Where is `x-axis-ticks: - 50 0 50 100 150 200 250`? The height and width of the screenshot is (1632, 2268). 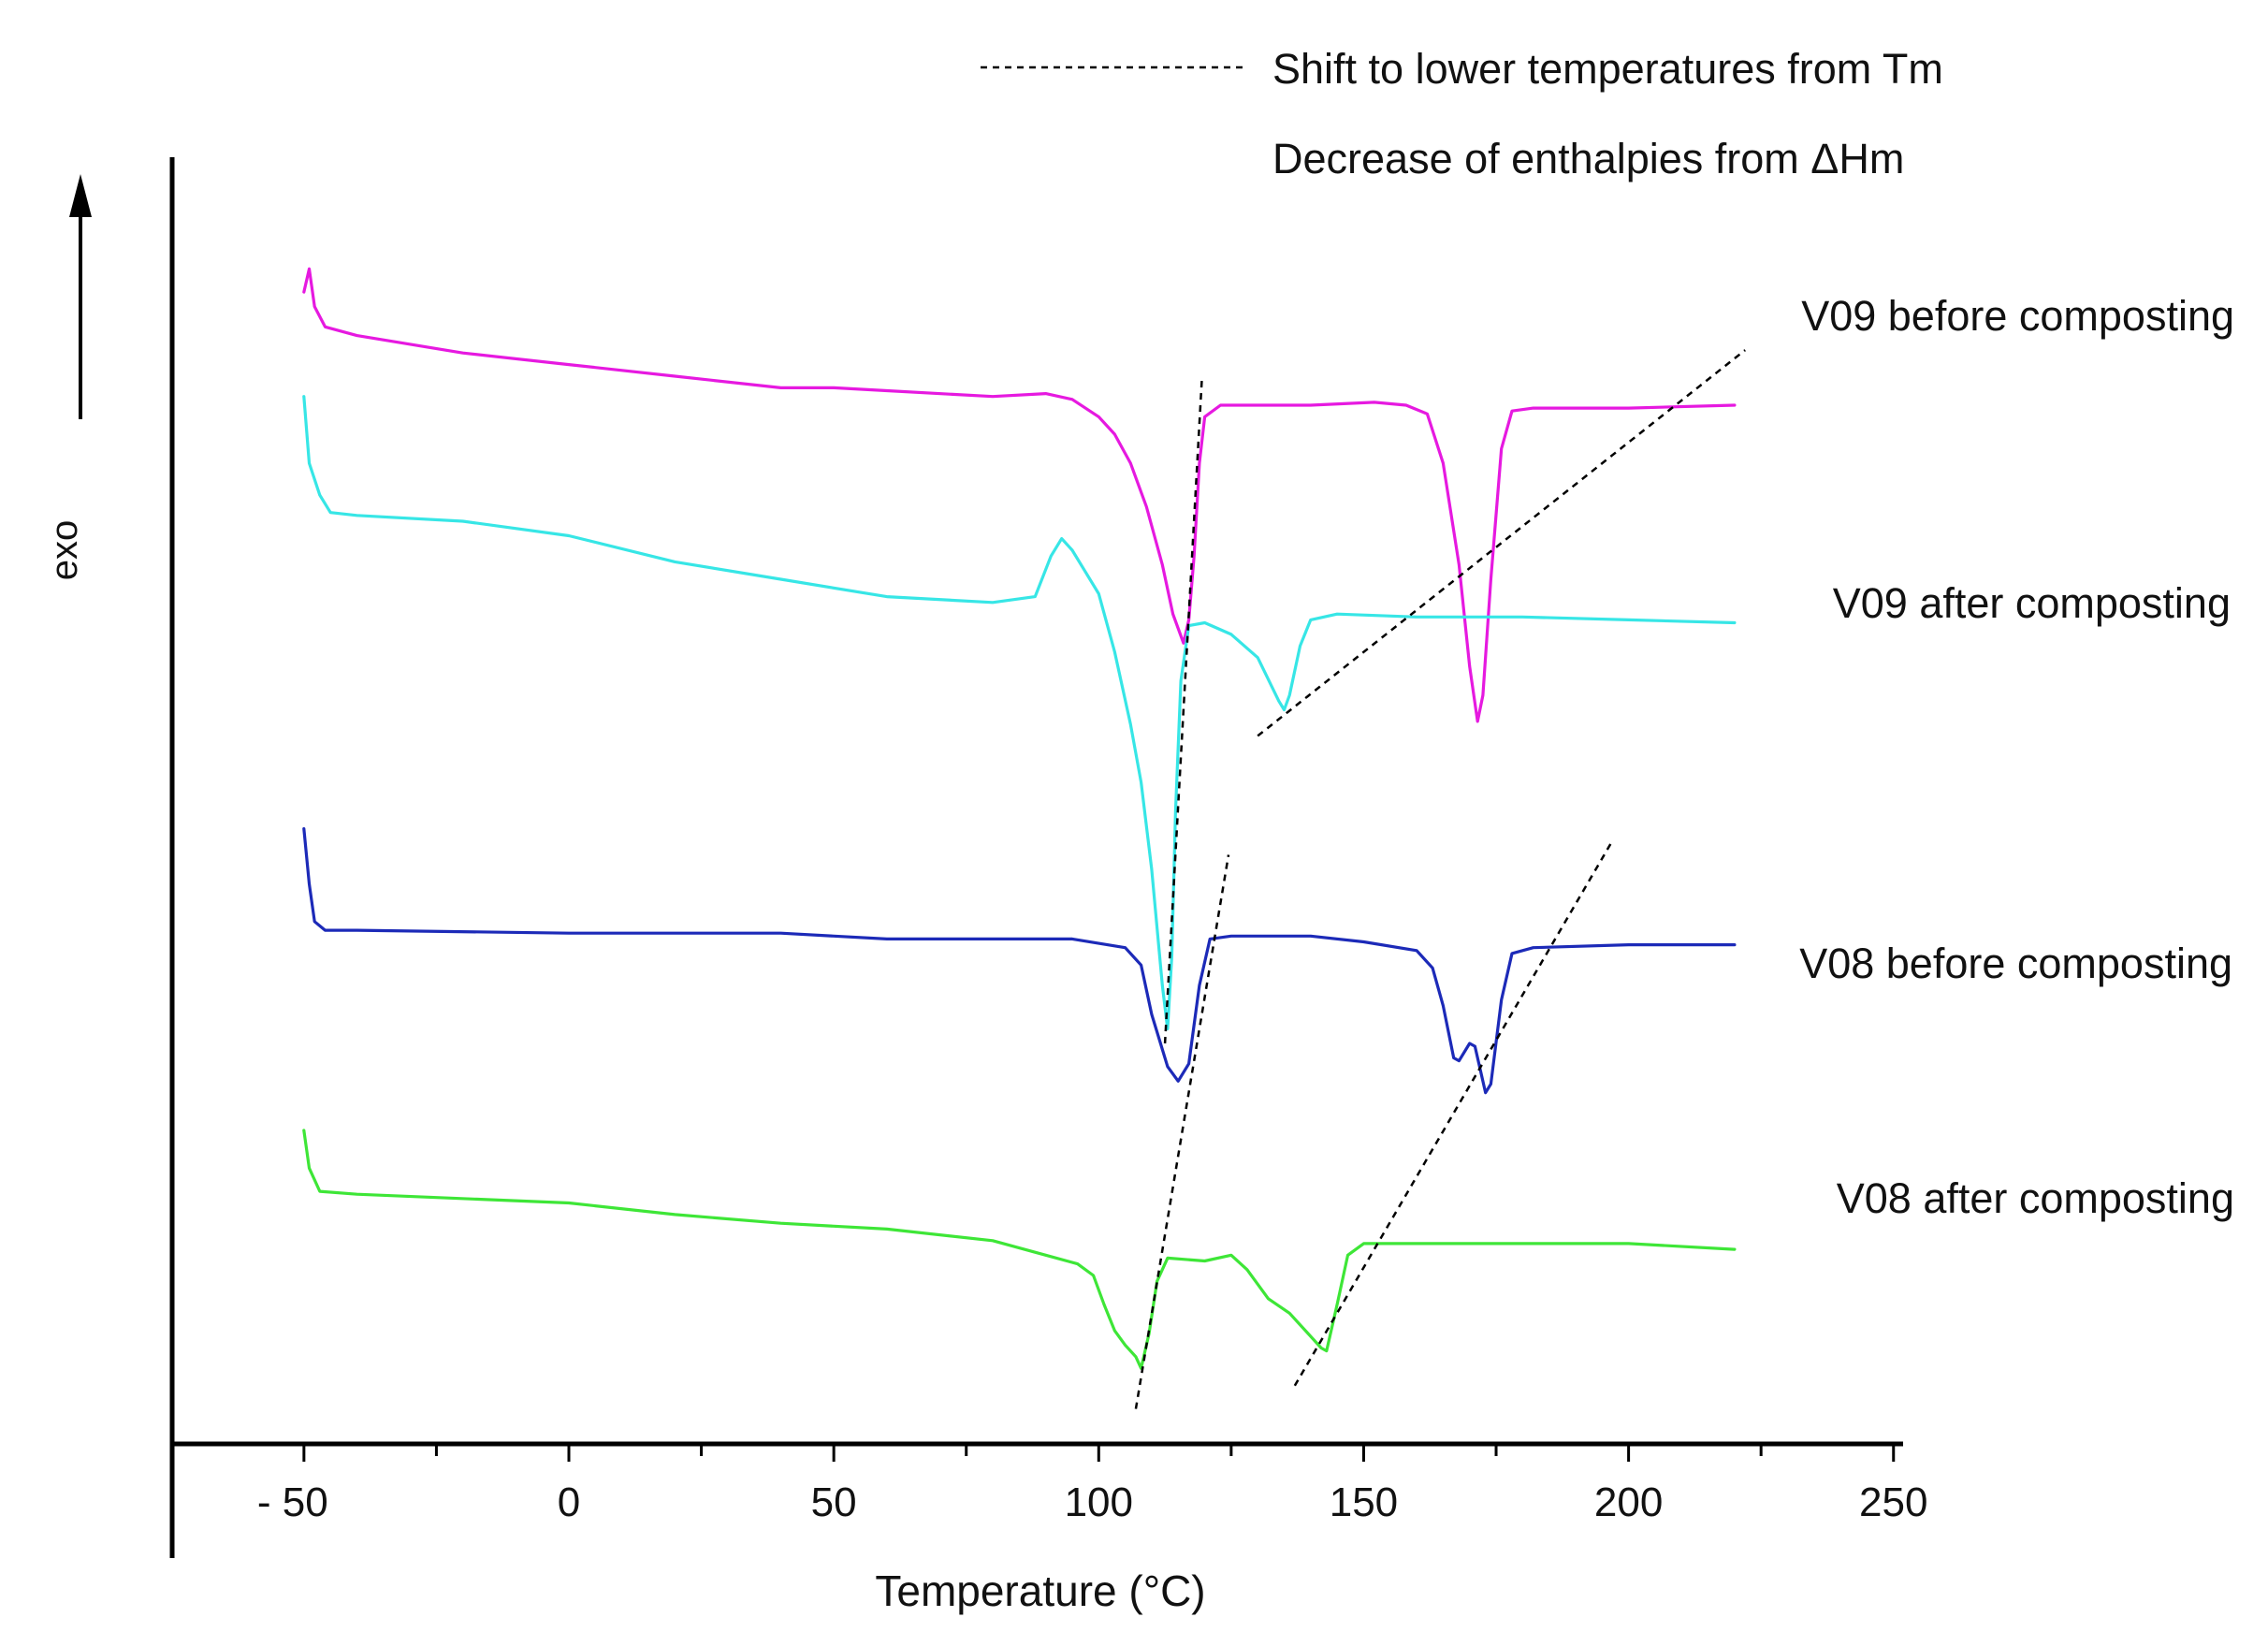
x-axis-ticks: - 50 0 50 100 150 200 250 is located at coordinates (1048, 1484).